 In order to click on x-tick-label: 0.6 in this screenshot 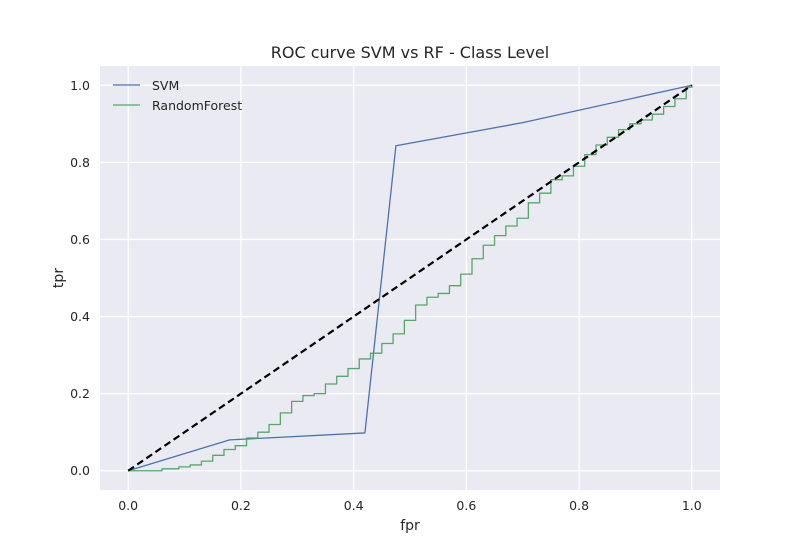, I will do `click(466, 505)`.